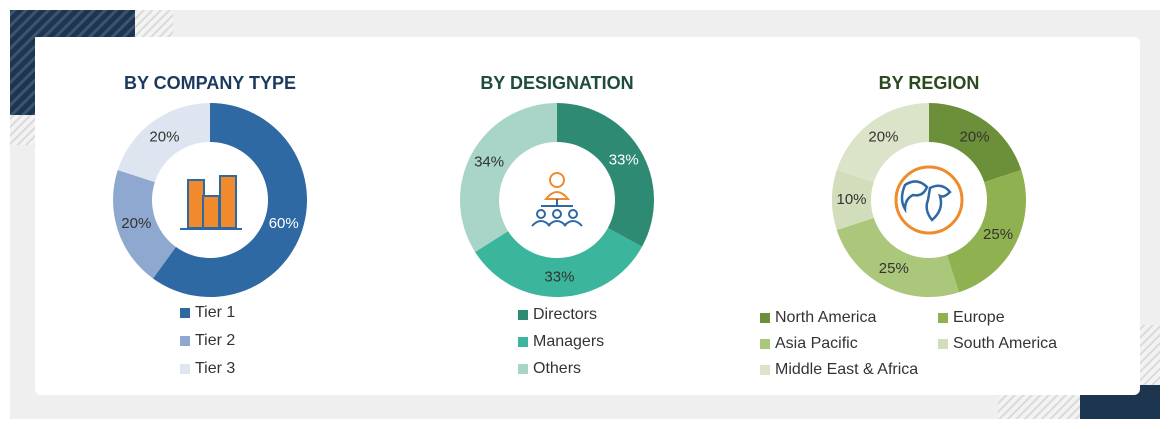 This screenshot has height=429, width=1170. I want to click on legend-label: Europe, so click(979, 317).